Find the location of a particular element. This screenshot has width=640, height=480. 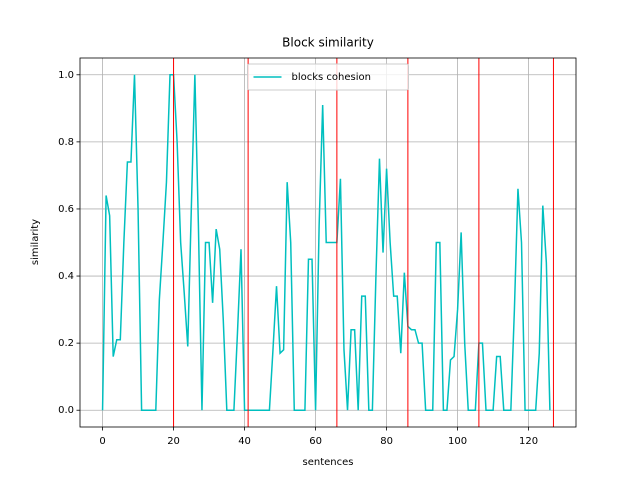

legend-label: blocks cohesion is located at coordinates (331, 77).